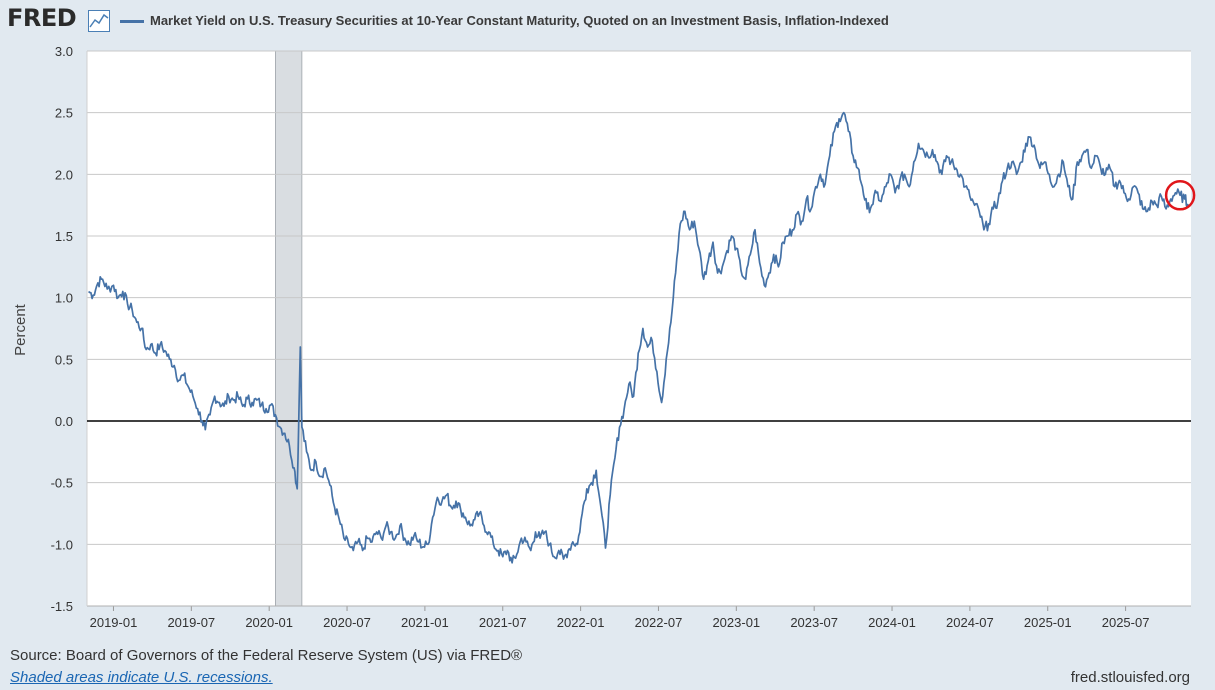  What do you see at coordinates (62, 329) in the screenshot?
I see `y-axis: 3.0 2.5 2.0 1.5 1.0 0.5 0.0 -0.5 -1.0 -1.5` at bounding box center [62, 329].